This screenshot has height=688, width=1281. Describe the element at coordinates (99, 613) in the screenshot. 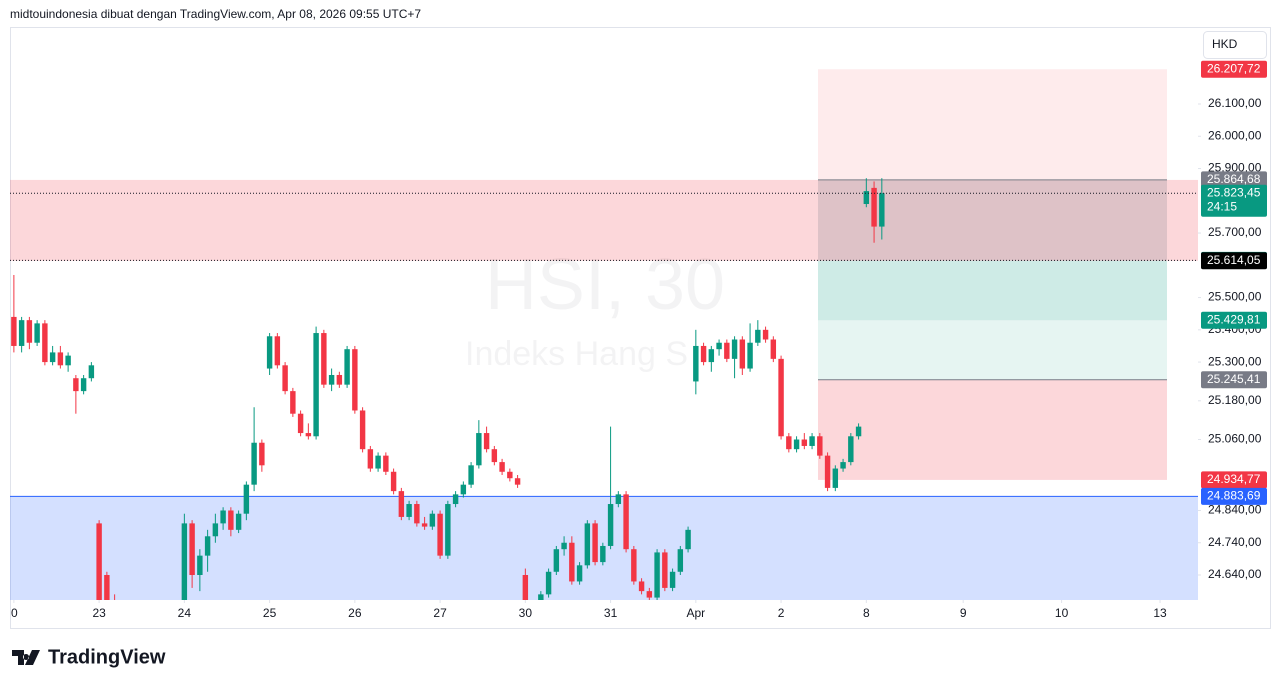

I see `x-tick-label: 23` at that location.